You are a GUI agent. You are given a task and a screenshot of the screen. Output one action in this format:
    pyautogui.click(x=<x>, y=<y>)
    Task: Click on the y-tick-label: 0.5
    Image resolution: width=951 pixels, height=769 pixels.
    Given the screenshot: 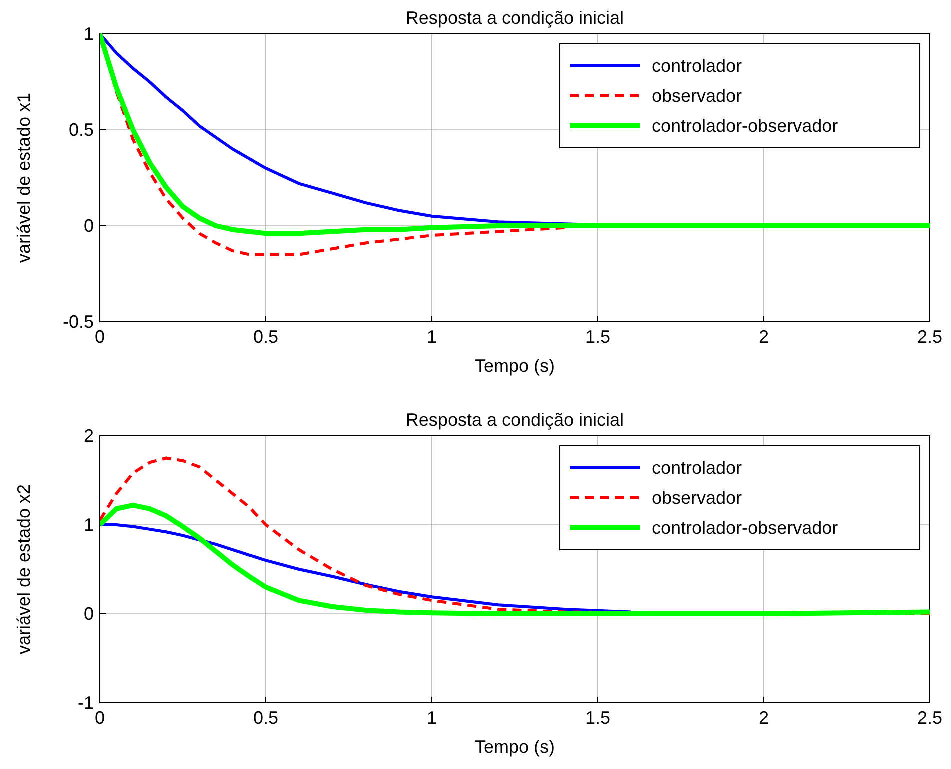 What is the action you would take?
    pyautogui.click(x=81, y=130)
    